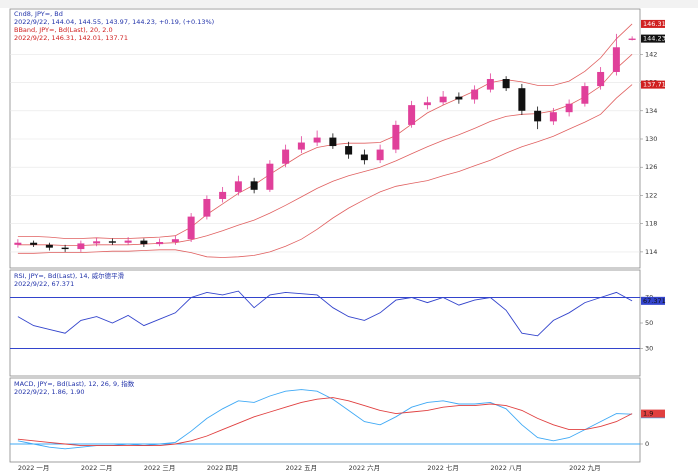  What do you see at coordinates (647, 444) in the screenshot?
I see `y-tick-label: 0` at bounding box center [647, 444].